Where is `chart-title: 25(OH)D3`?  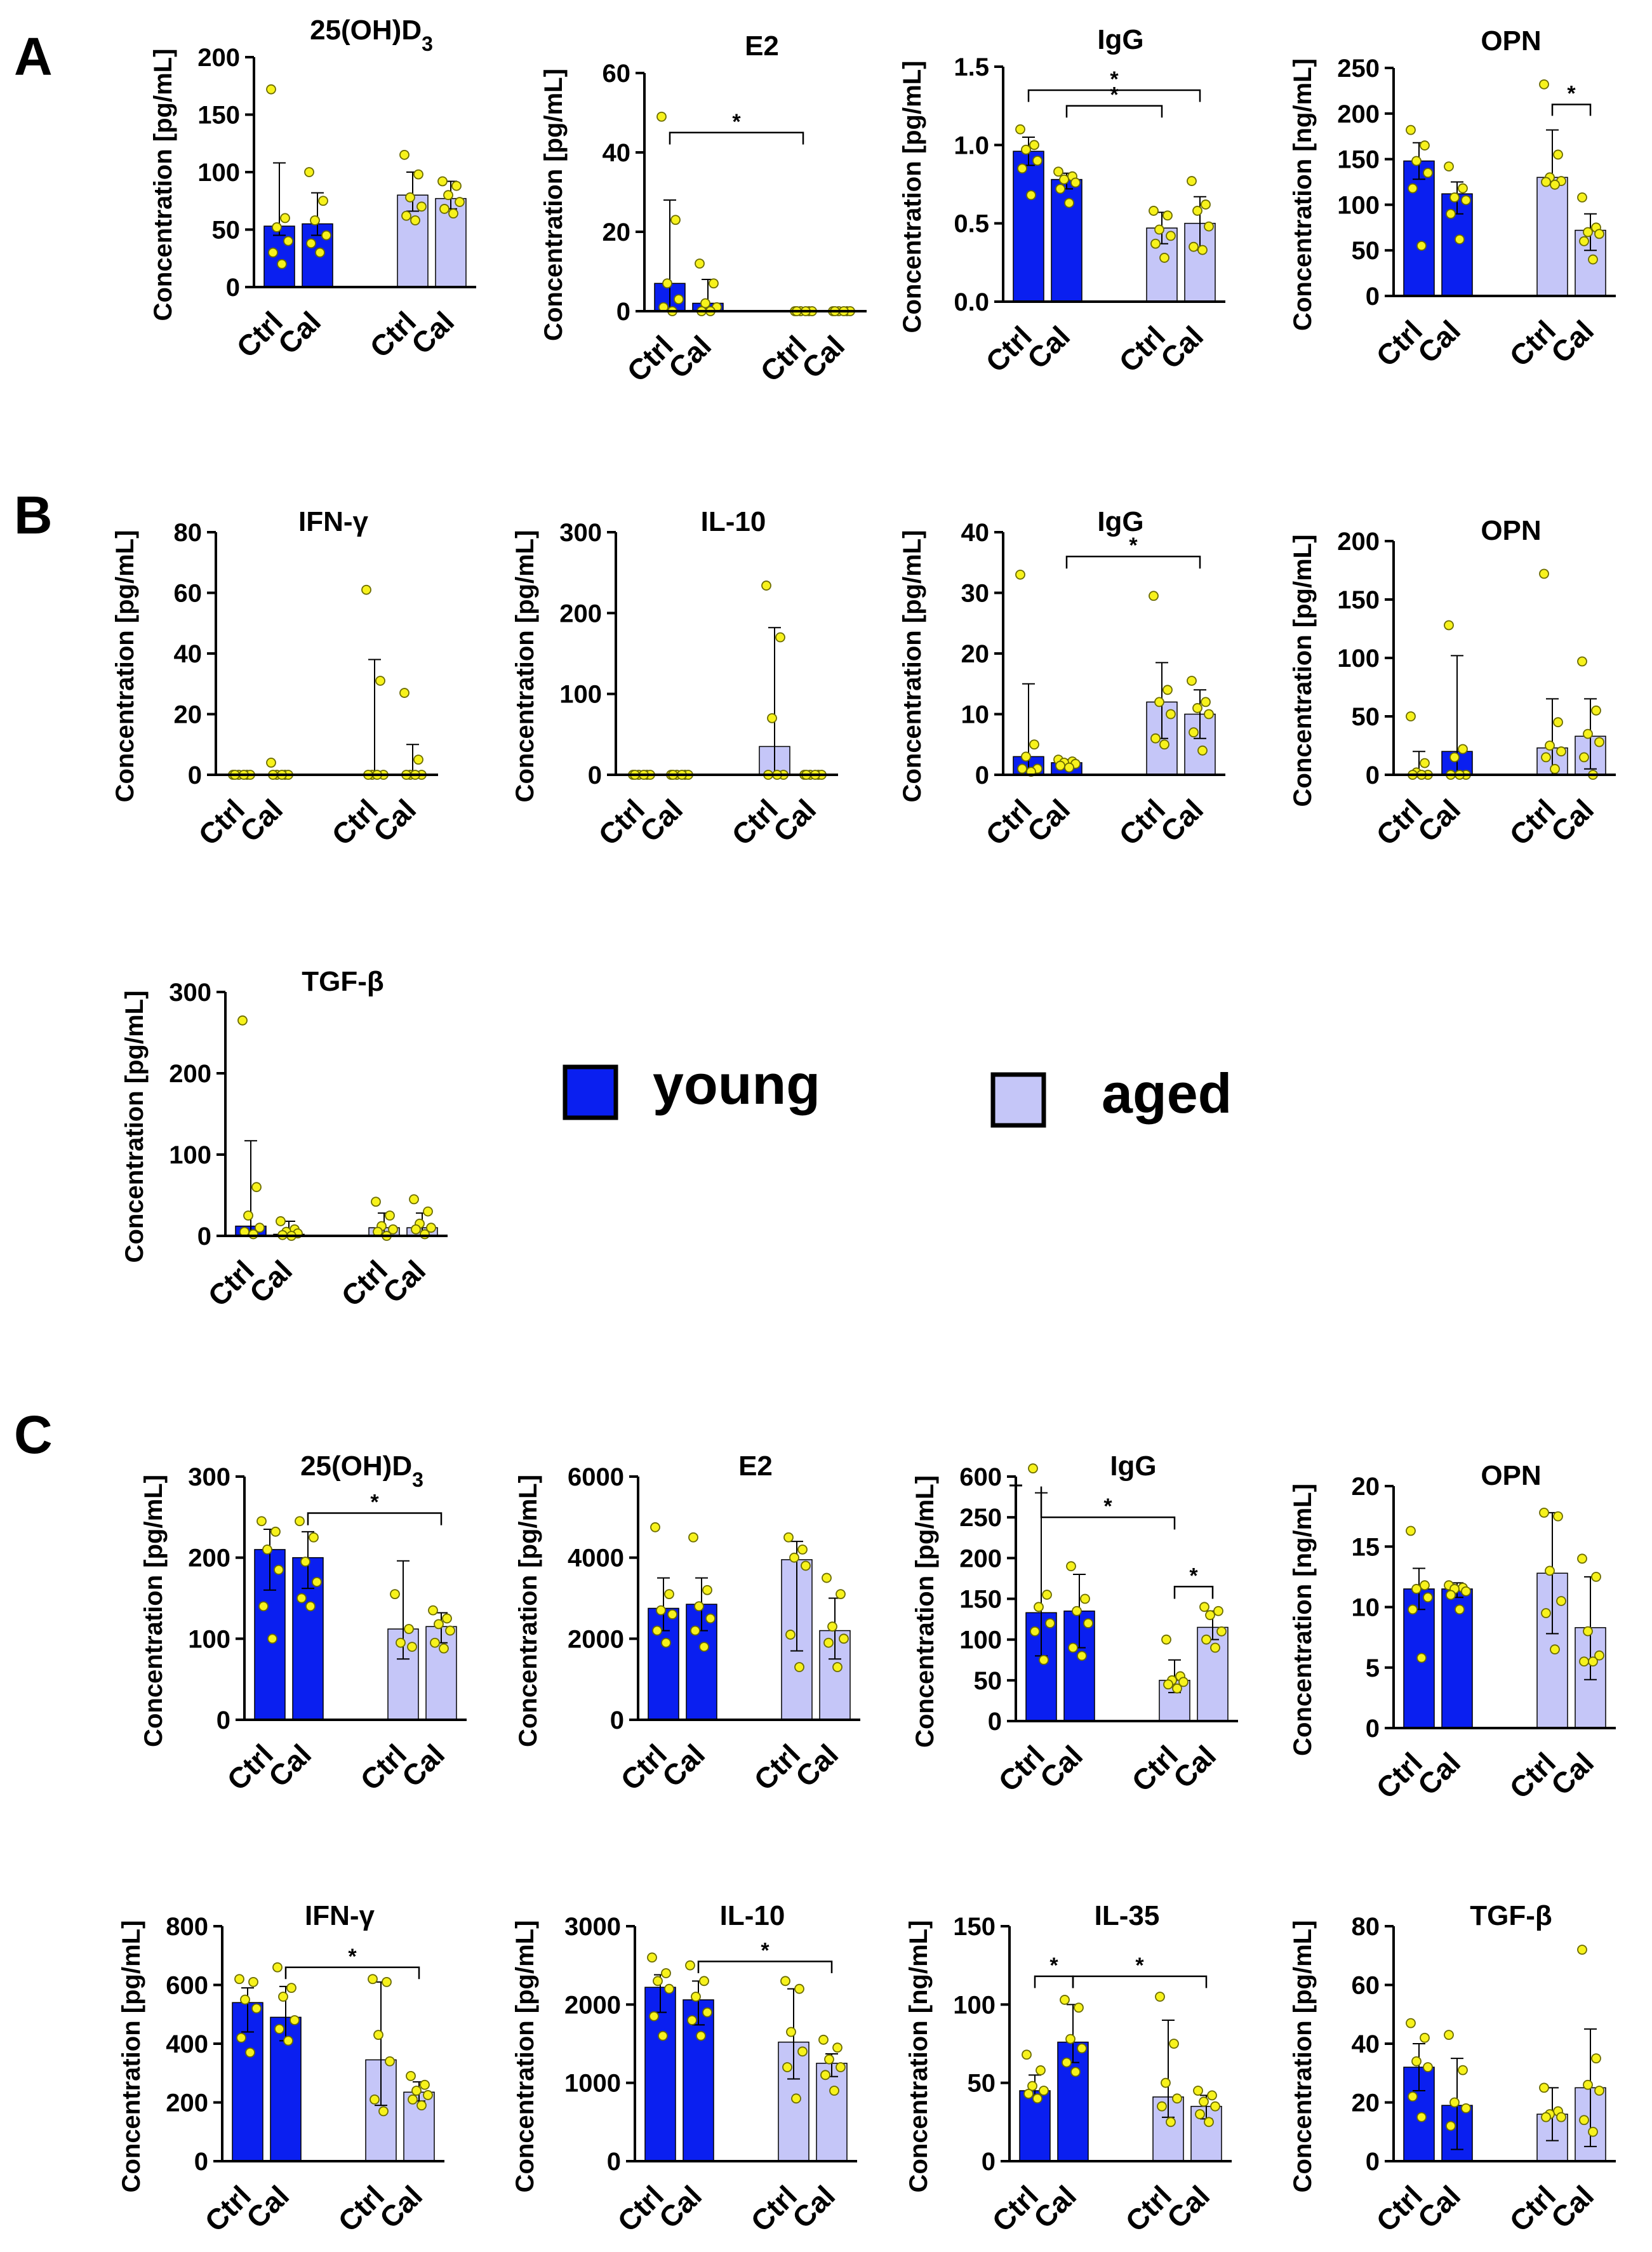
chart-title: 25(OH)D3 is located at coordinates (371, 35).